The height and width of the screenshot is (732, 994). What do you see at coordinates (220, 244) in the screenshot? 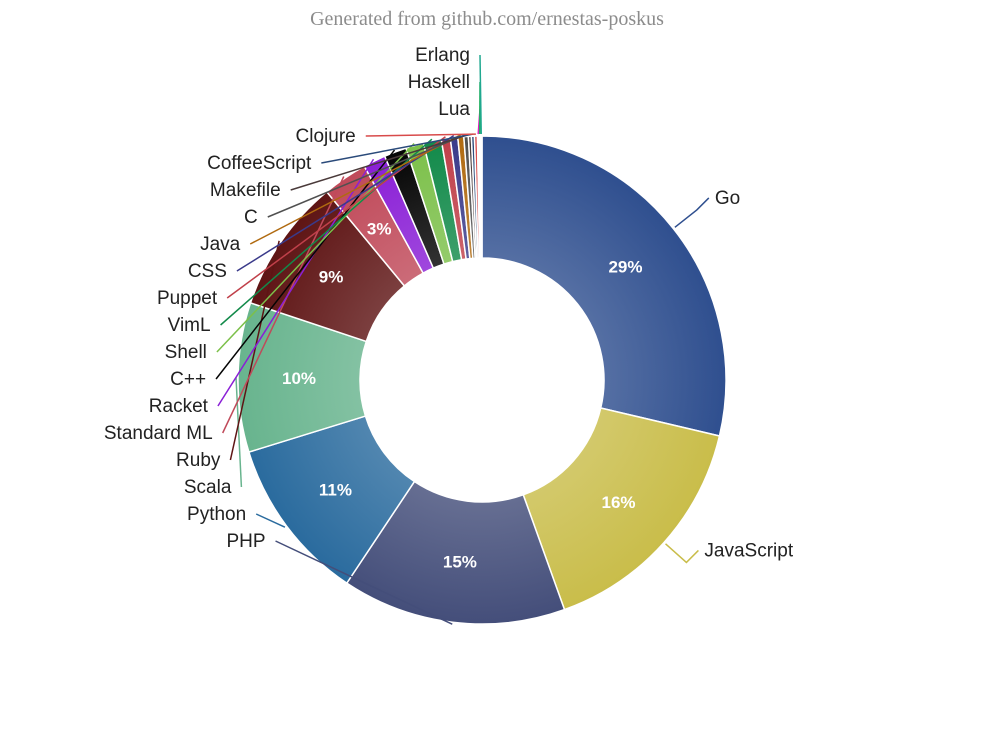
I see `category-label-java: Java` at bounding box center [220, 244].